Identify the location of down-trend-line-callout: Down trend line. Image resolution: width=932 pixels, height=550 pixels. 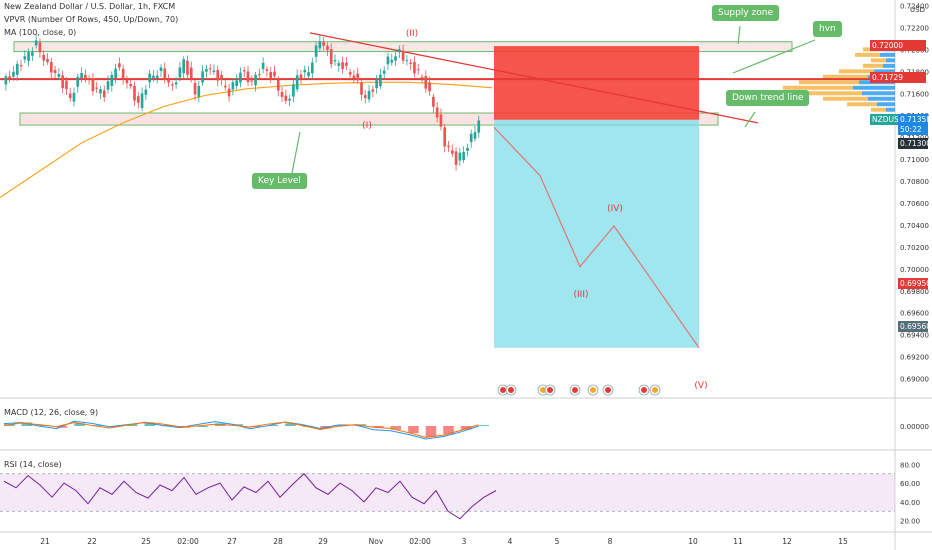
(768, 98).